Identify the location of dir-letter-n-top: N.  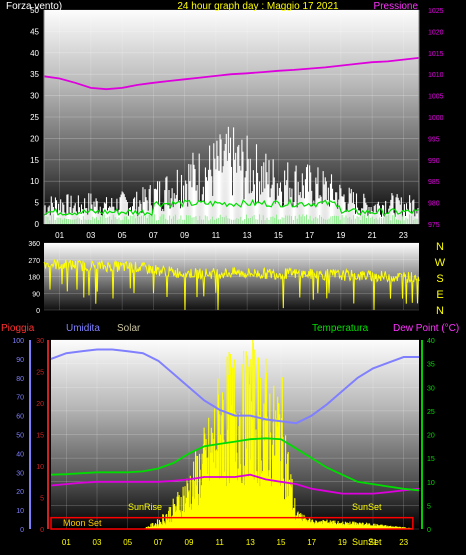
(440, 247).